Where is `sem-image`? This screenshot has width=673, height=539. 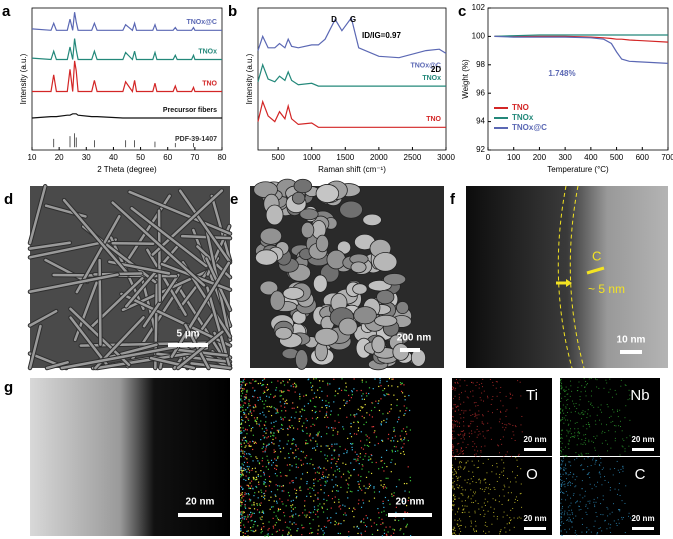
sem-image is located at coordinates (347, 274).